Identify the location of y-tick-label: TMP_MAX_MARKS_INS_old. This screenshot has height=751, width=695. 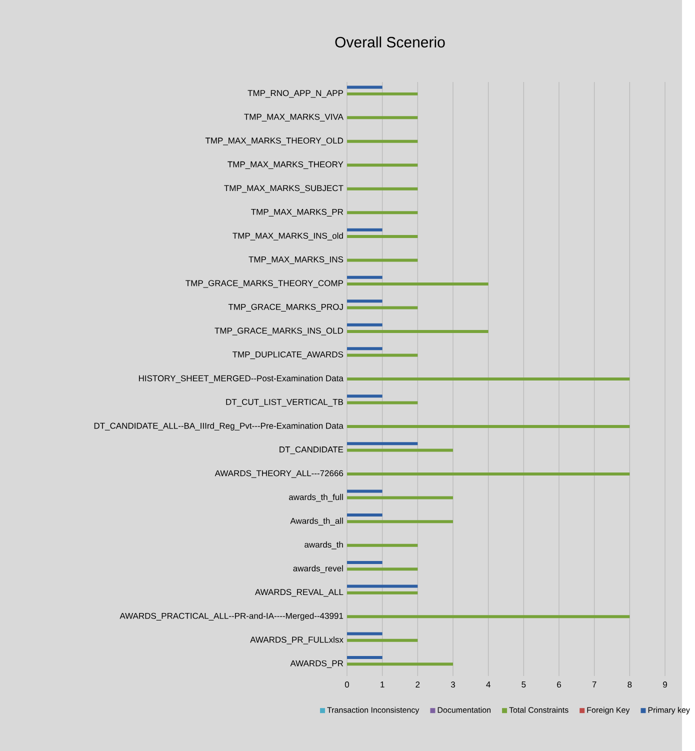
(287, 236).